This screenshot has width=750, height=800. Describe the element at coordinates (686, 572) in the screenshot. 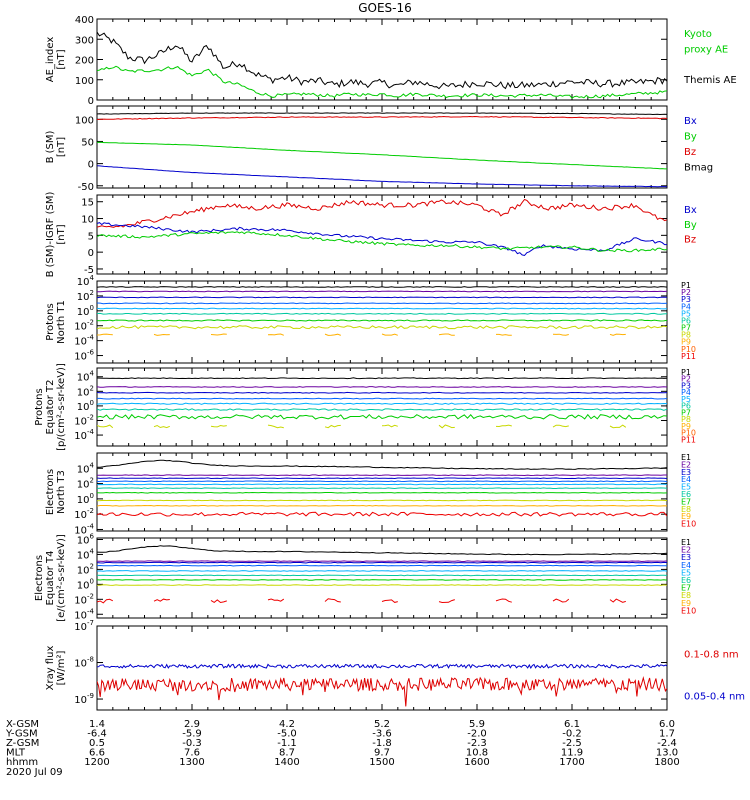

I see `channel-label: E5` at that location.